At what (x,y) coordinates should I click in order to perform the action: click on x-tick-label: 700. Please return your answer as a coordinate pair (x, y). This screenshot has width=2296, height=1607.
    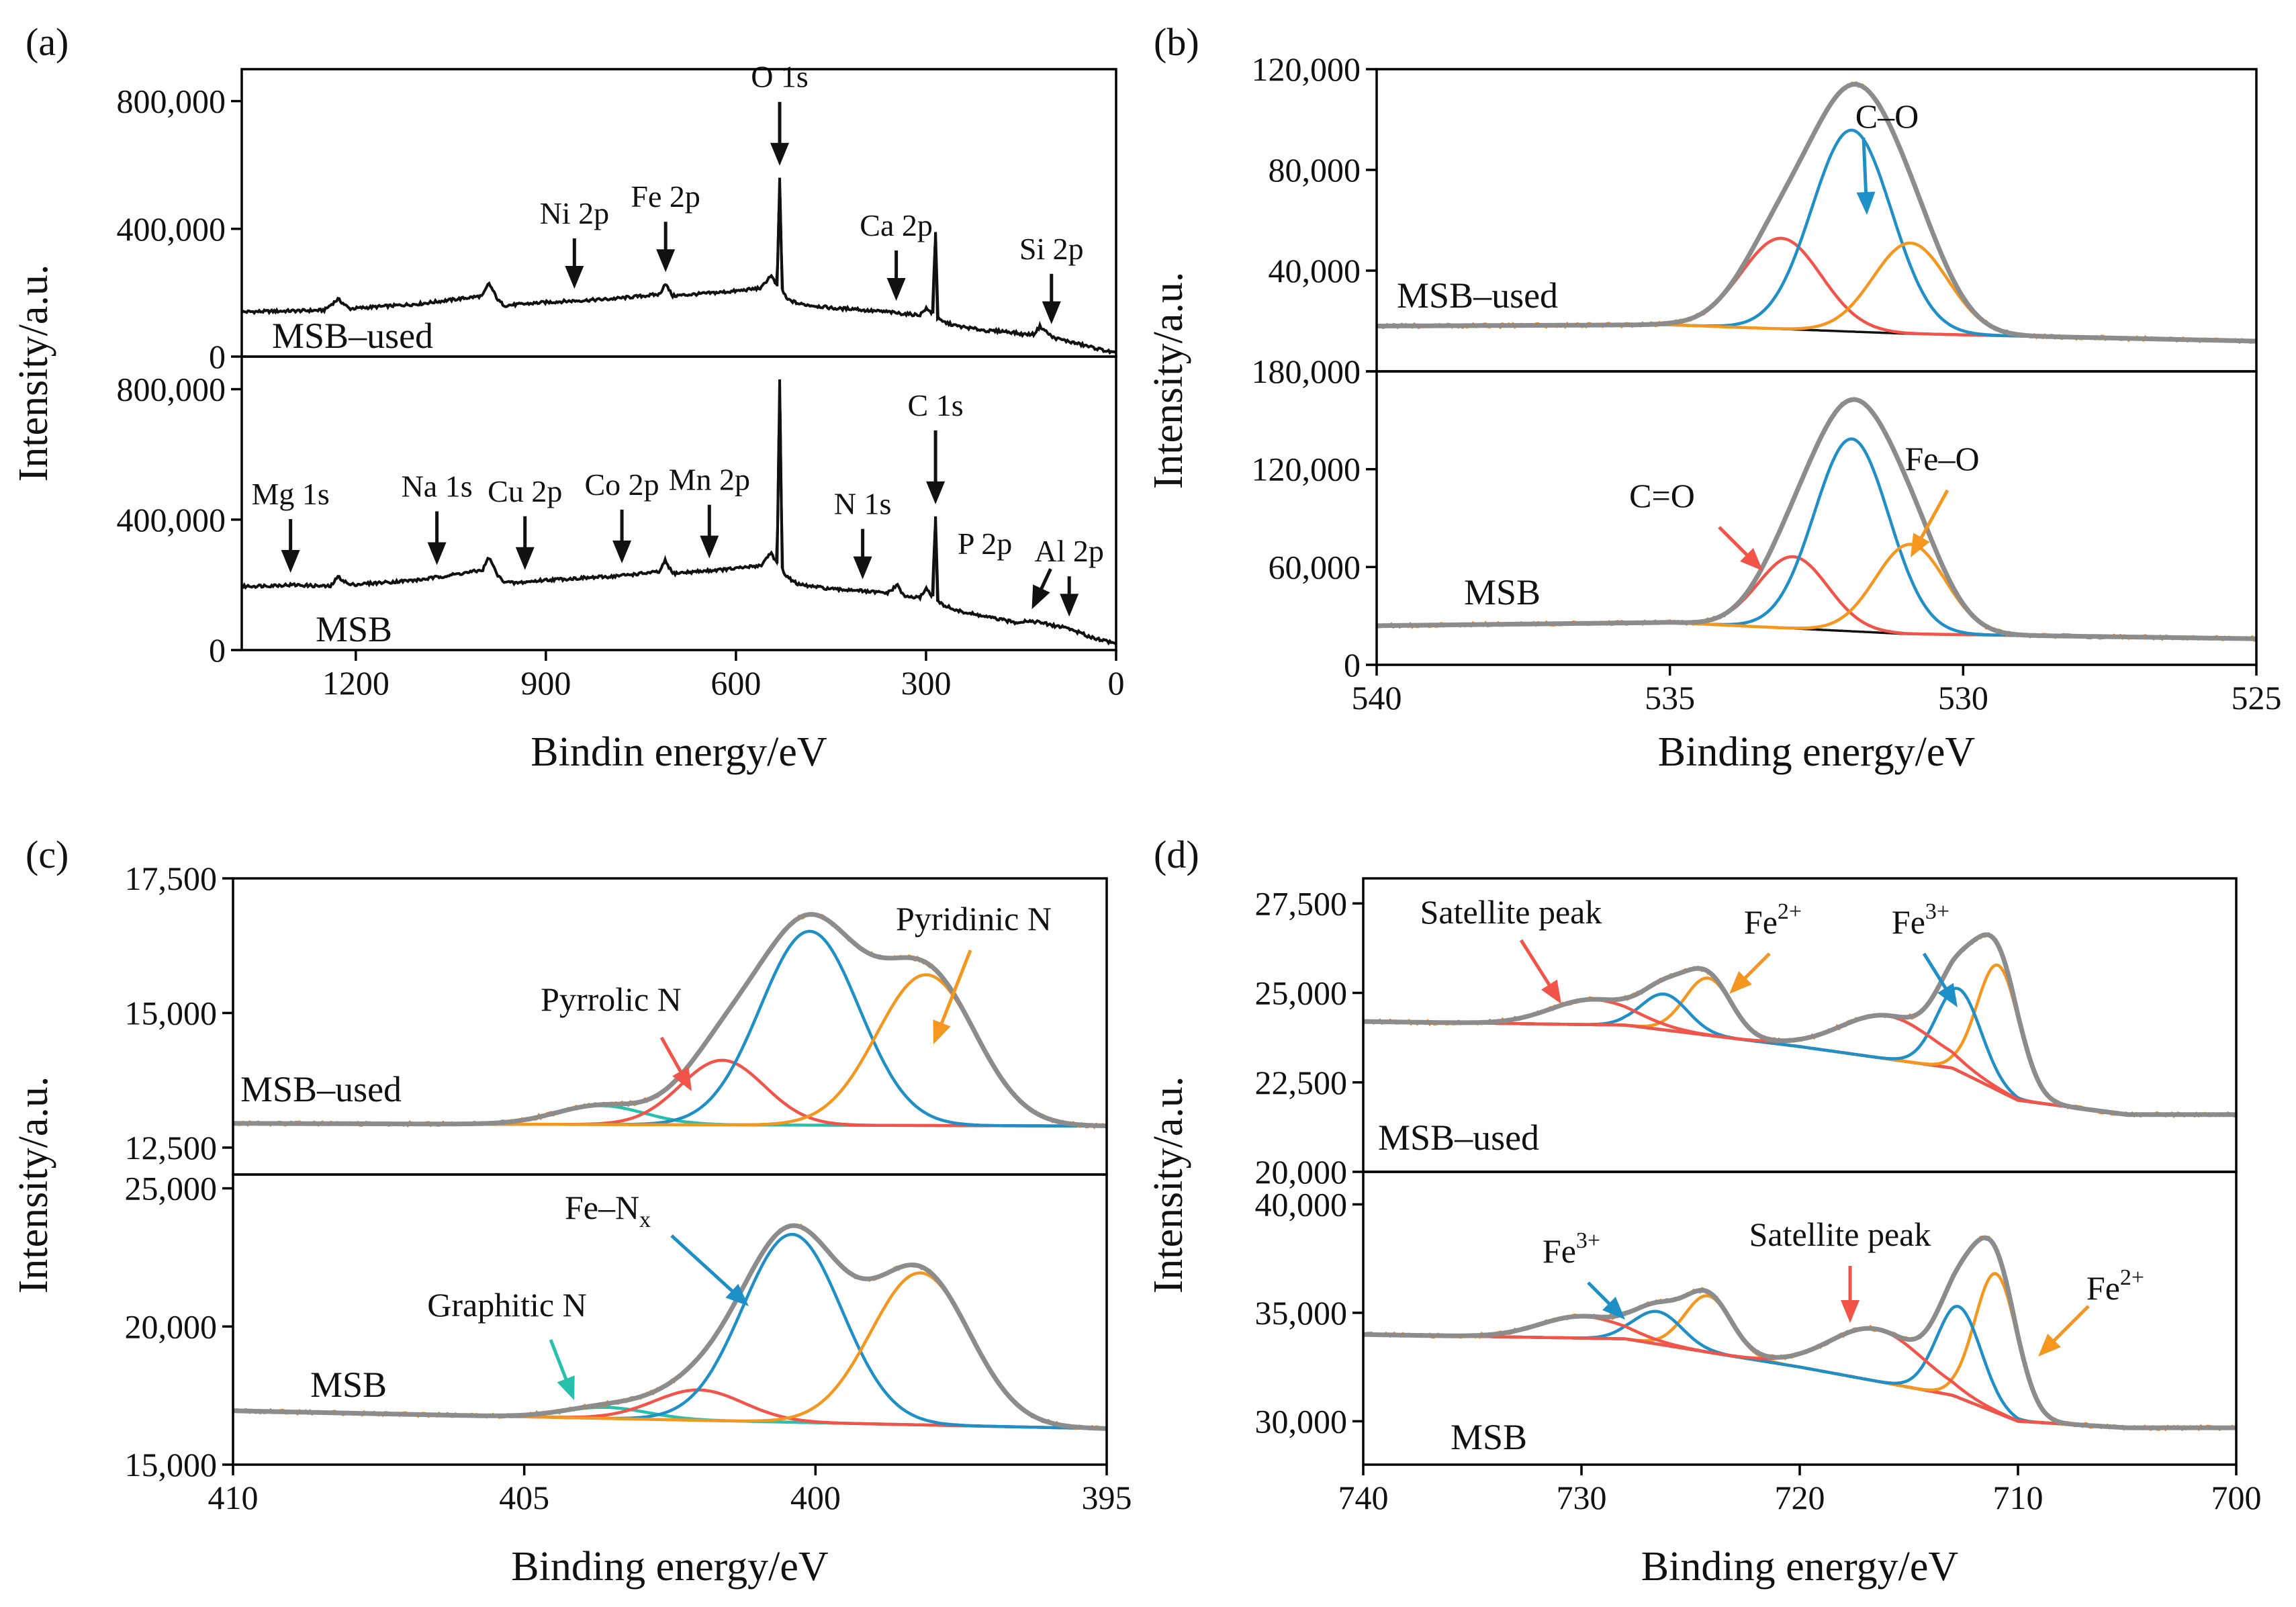
    Looking at the image, I should click on (2236, 1497).